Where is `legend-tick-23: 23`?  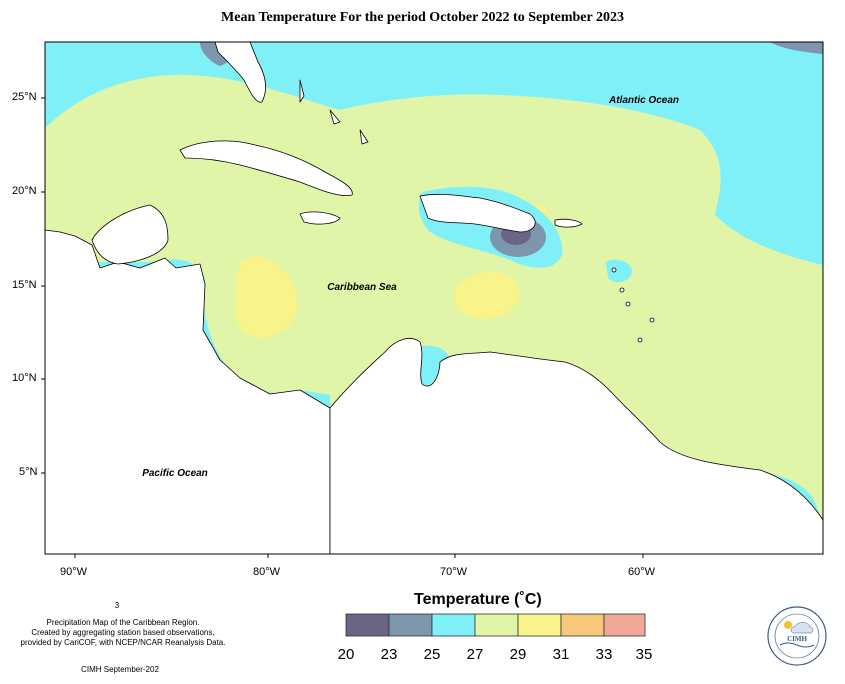 legend-tick-23: 23 is located at coordinates (389, 654).